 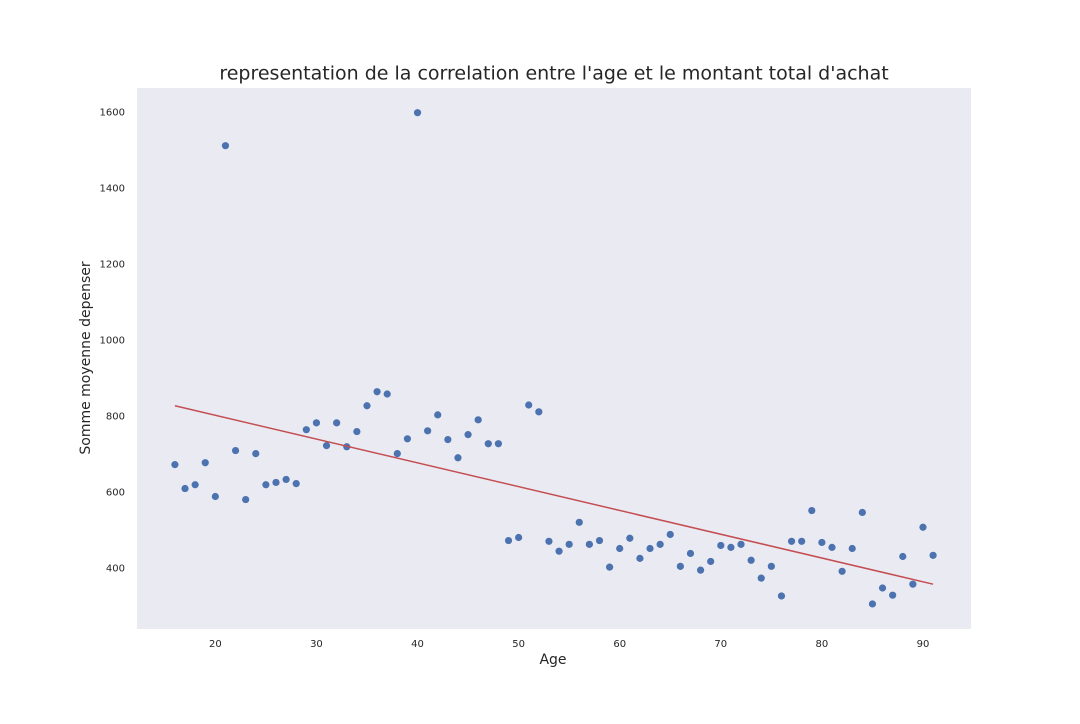 I want to click on x-tick-label: 50, so click(x=518, y=644).